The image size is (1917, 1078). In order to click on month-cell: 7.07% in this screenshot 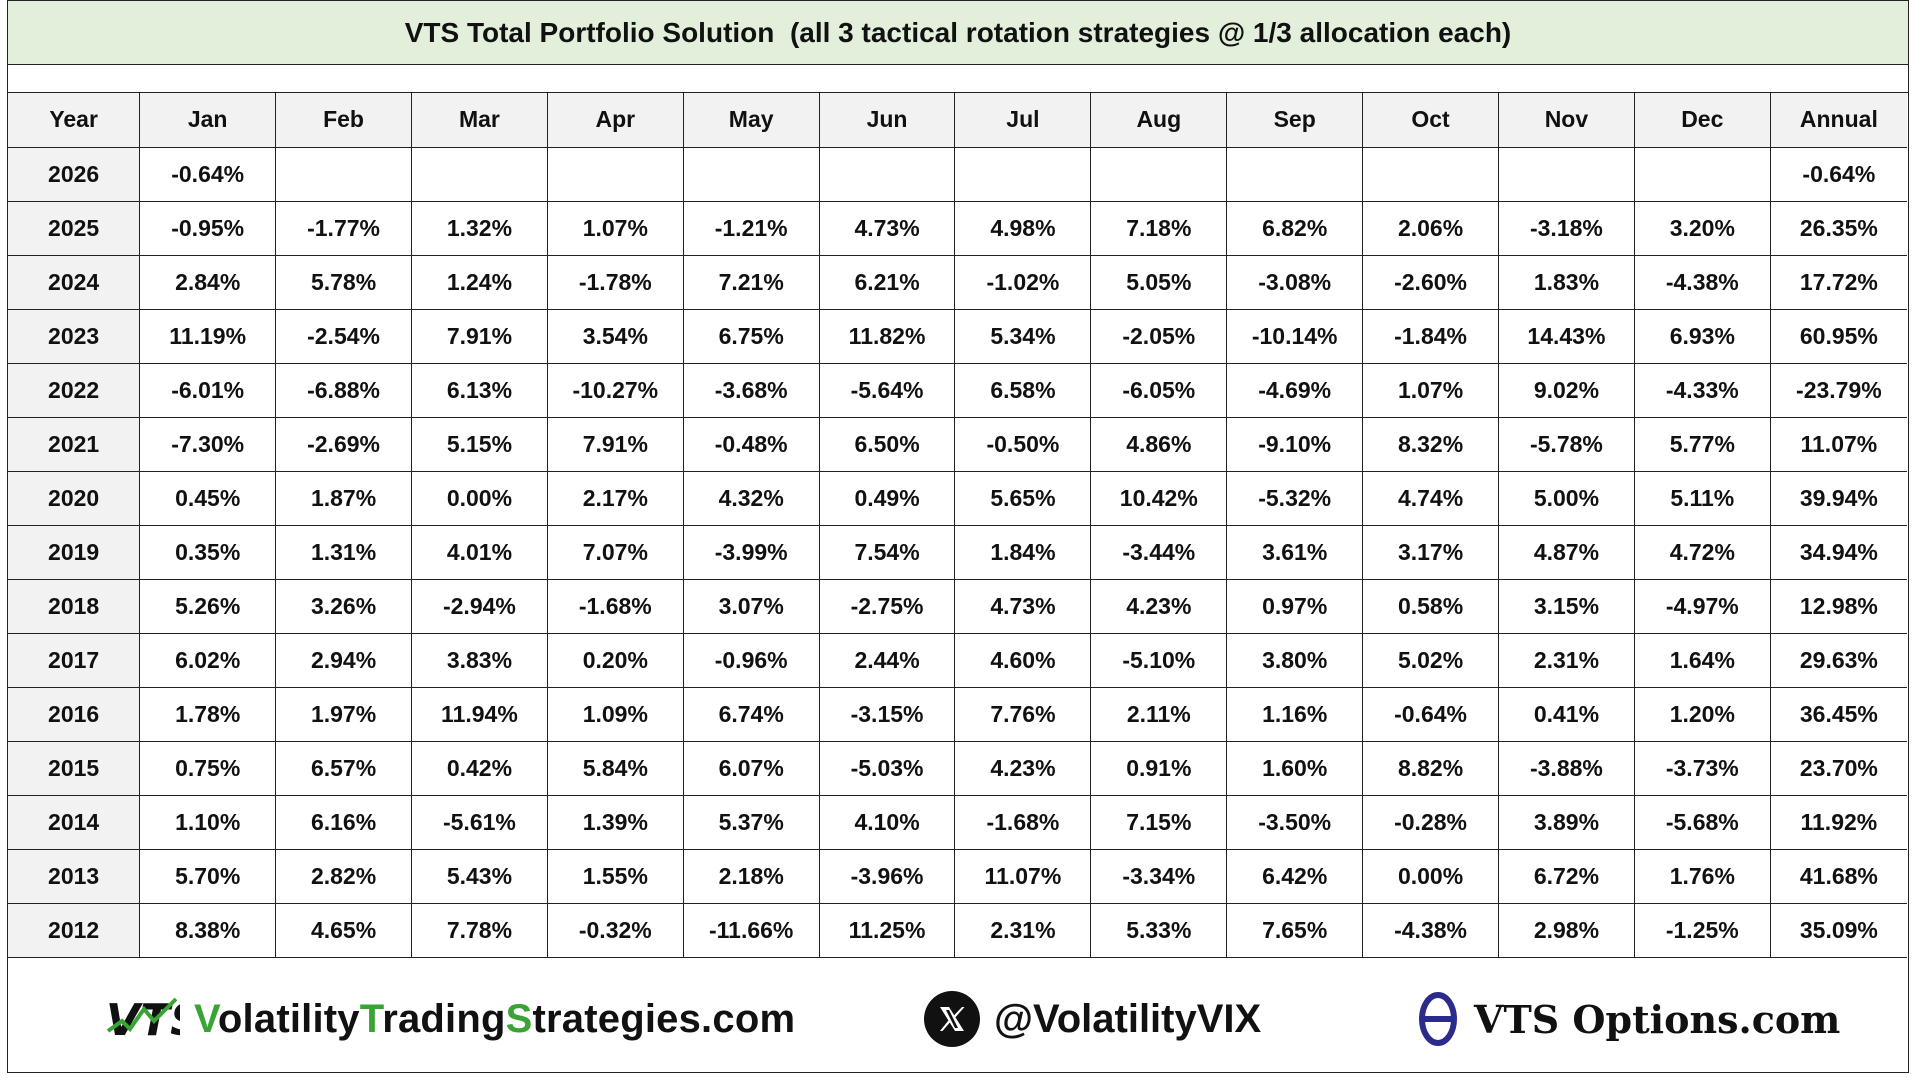, I will do `click(615, 552)`.